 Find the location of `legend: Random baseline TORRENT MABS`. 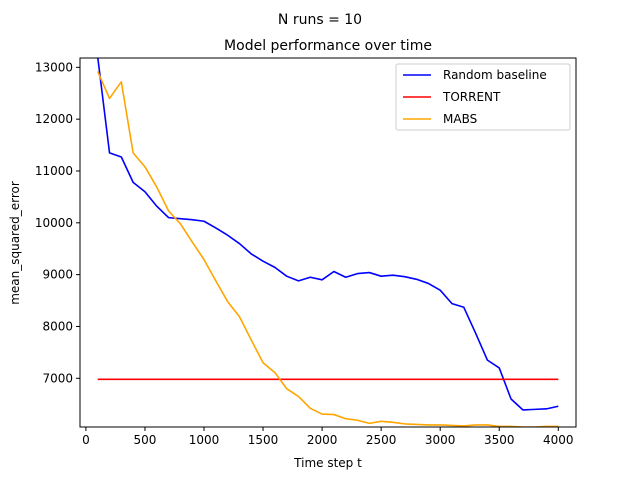

legend: Random baseline TORRENT MABS is located at coordinates (483, 97).